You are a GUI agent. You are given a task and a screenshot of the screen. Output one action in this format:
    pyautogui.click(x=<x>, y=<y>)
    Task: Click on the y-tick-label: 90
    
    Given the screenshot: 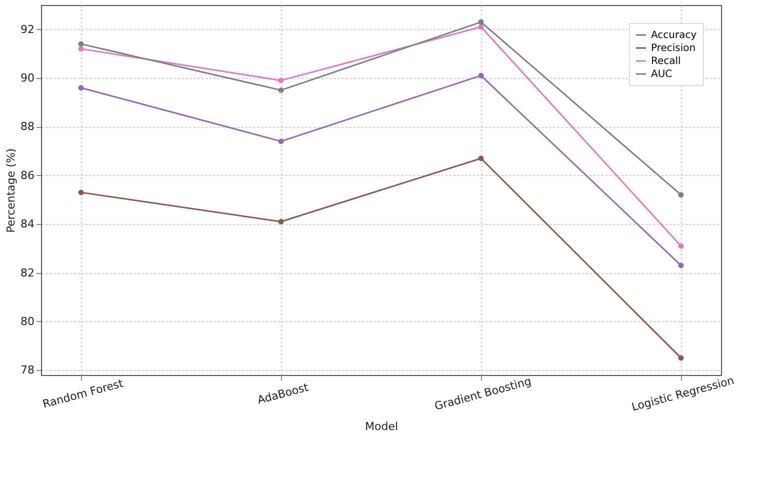 What is the action you would take?
    pyautogui.click(x=27, y=78)
    